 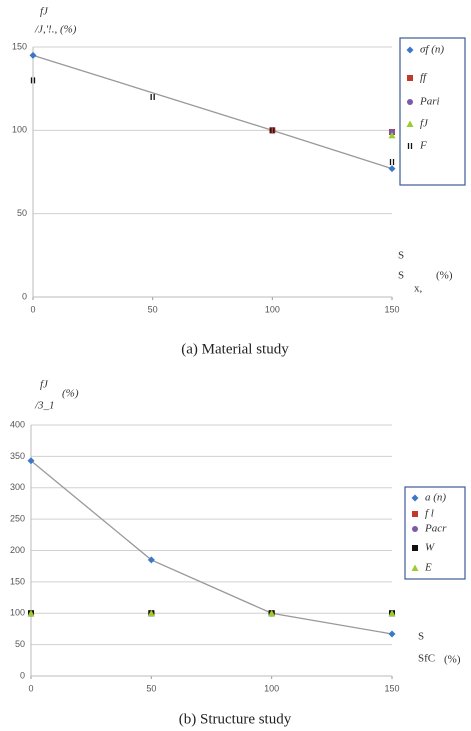 I want to click on legend-label: F, so click(x=423, y=146).